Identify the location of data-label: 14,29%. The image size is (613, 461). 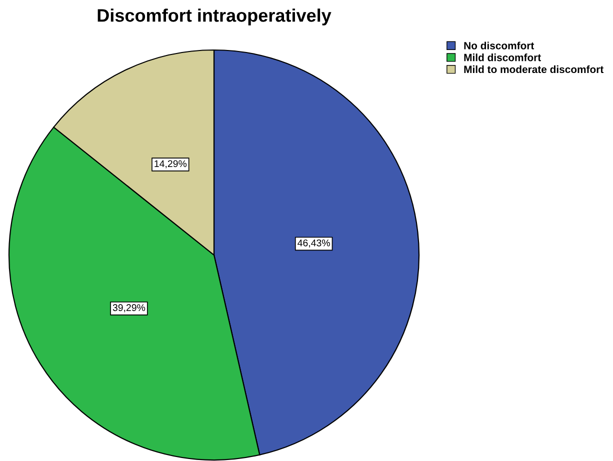
(170, 164).